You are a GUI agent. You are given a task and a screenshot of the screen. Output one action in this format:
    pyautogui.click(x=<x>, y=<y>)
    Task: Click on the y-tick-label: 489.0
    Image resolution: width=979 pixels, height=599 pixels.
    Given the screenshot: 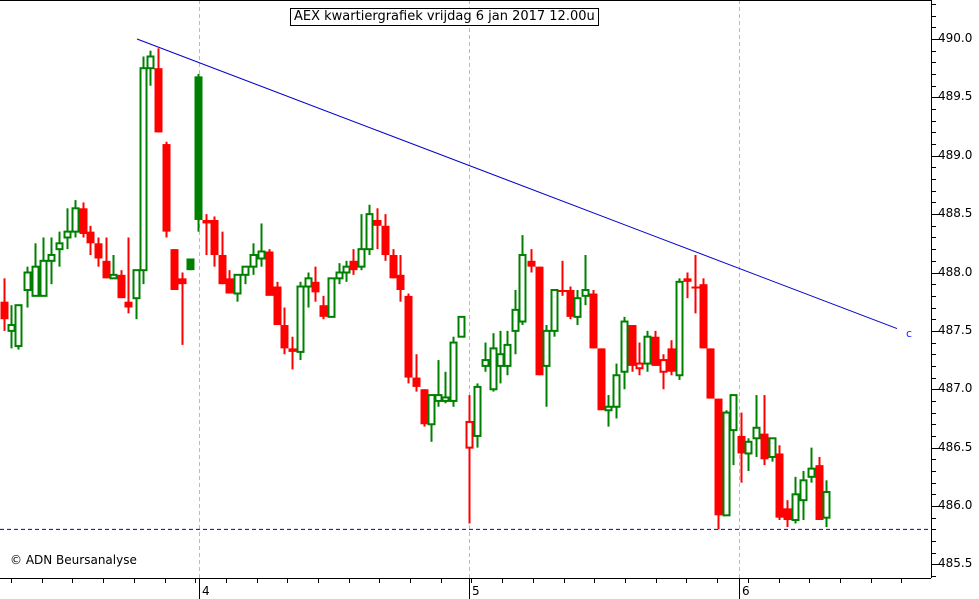 What is the action you would take?
    pyautogui.click(x=955, y=154)
    